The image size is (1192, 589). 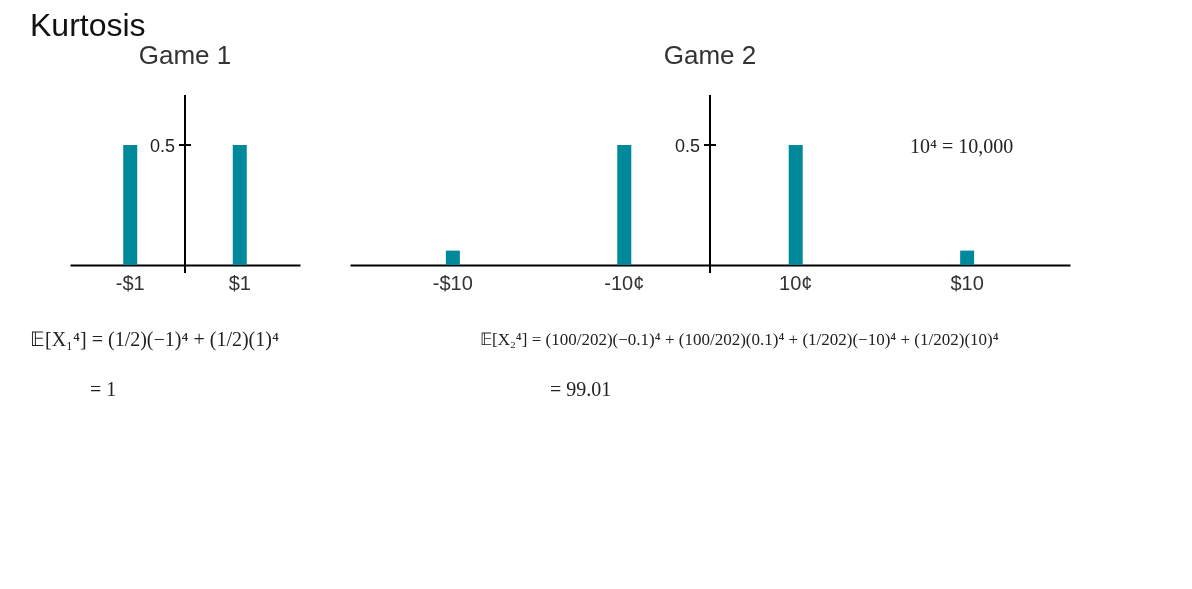 What do you see at coordinates (739, 339) in the screenshot?
I see `text: 𝔼[X₂⁴] = (100/202)(−0.1)⁴ + (100/202)(0.1)⁴ + (1/202)(−10)⁴ + (1/202)(10)⁴` at bounding box center [739, 339].